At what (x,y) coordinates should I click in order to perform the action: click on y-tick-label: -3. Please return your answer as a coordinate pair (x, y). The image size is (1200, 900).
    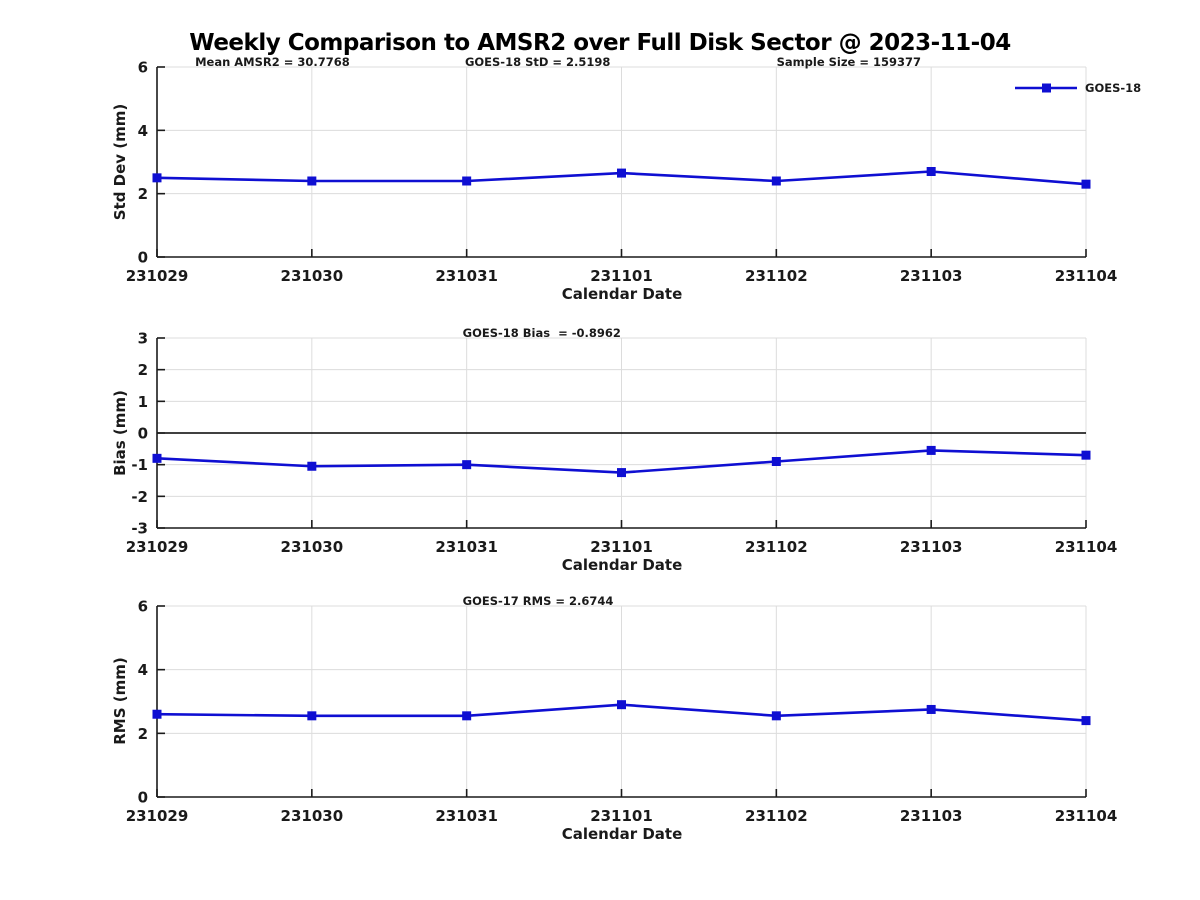
    Looking at the image, I should click on (139, 529).